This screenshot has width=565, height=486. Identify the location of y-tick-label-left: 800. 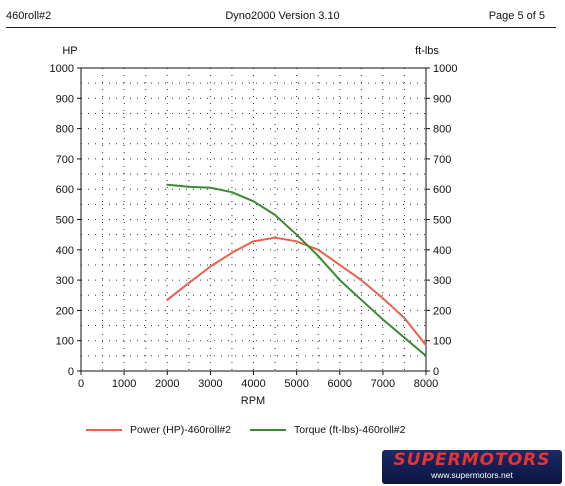
(65, 130).